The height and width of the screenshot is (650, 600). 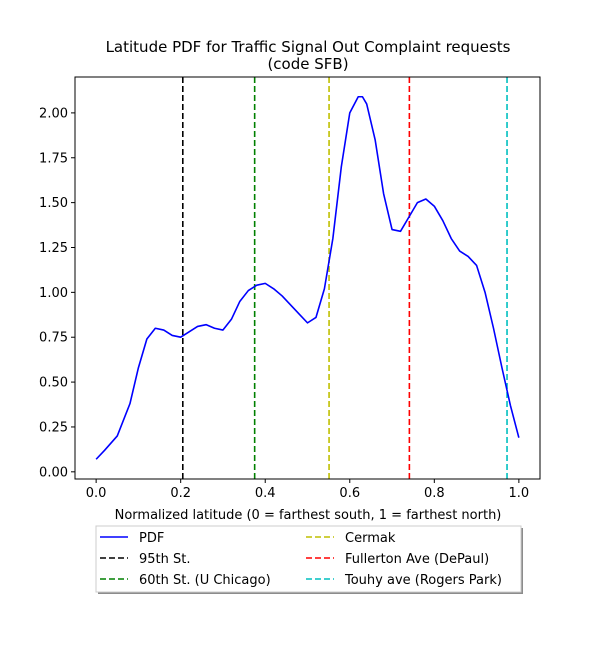 I want to click on legend-label-cermak: Cermak, so click(x=370, y=538).